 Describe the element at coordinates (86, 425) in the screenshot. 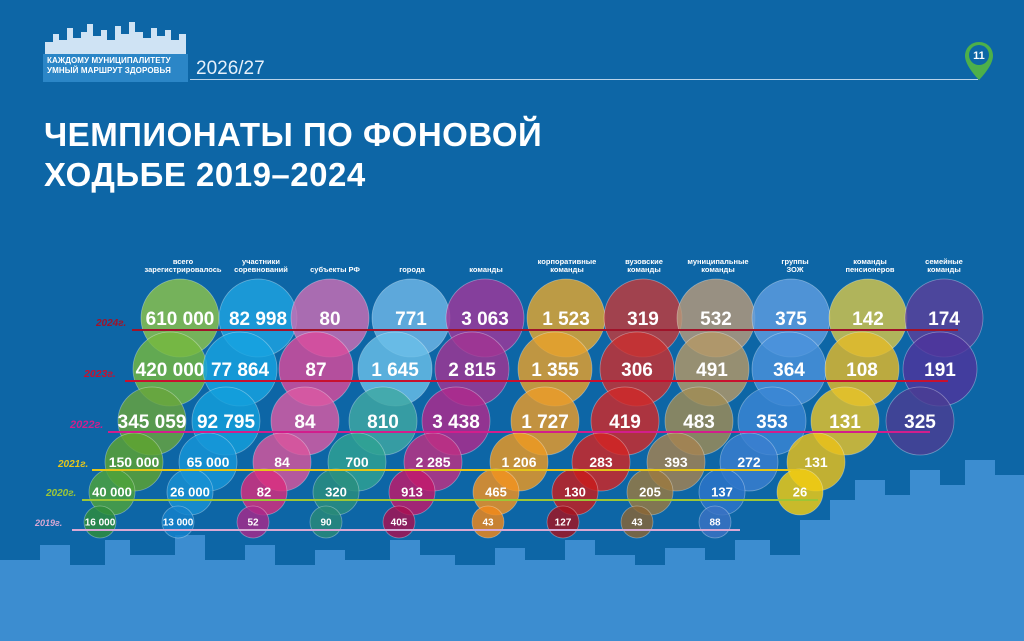

I see `year-label: 2022г.` at that location.